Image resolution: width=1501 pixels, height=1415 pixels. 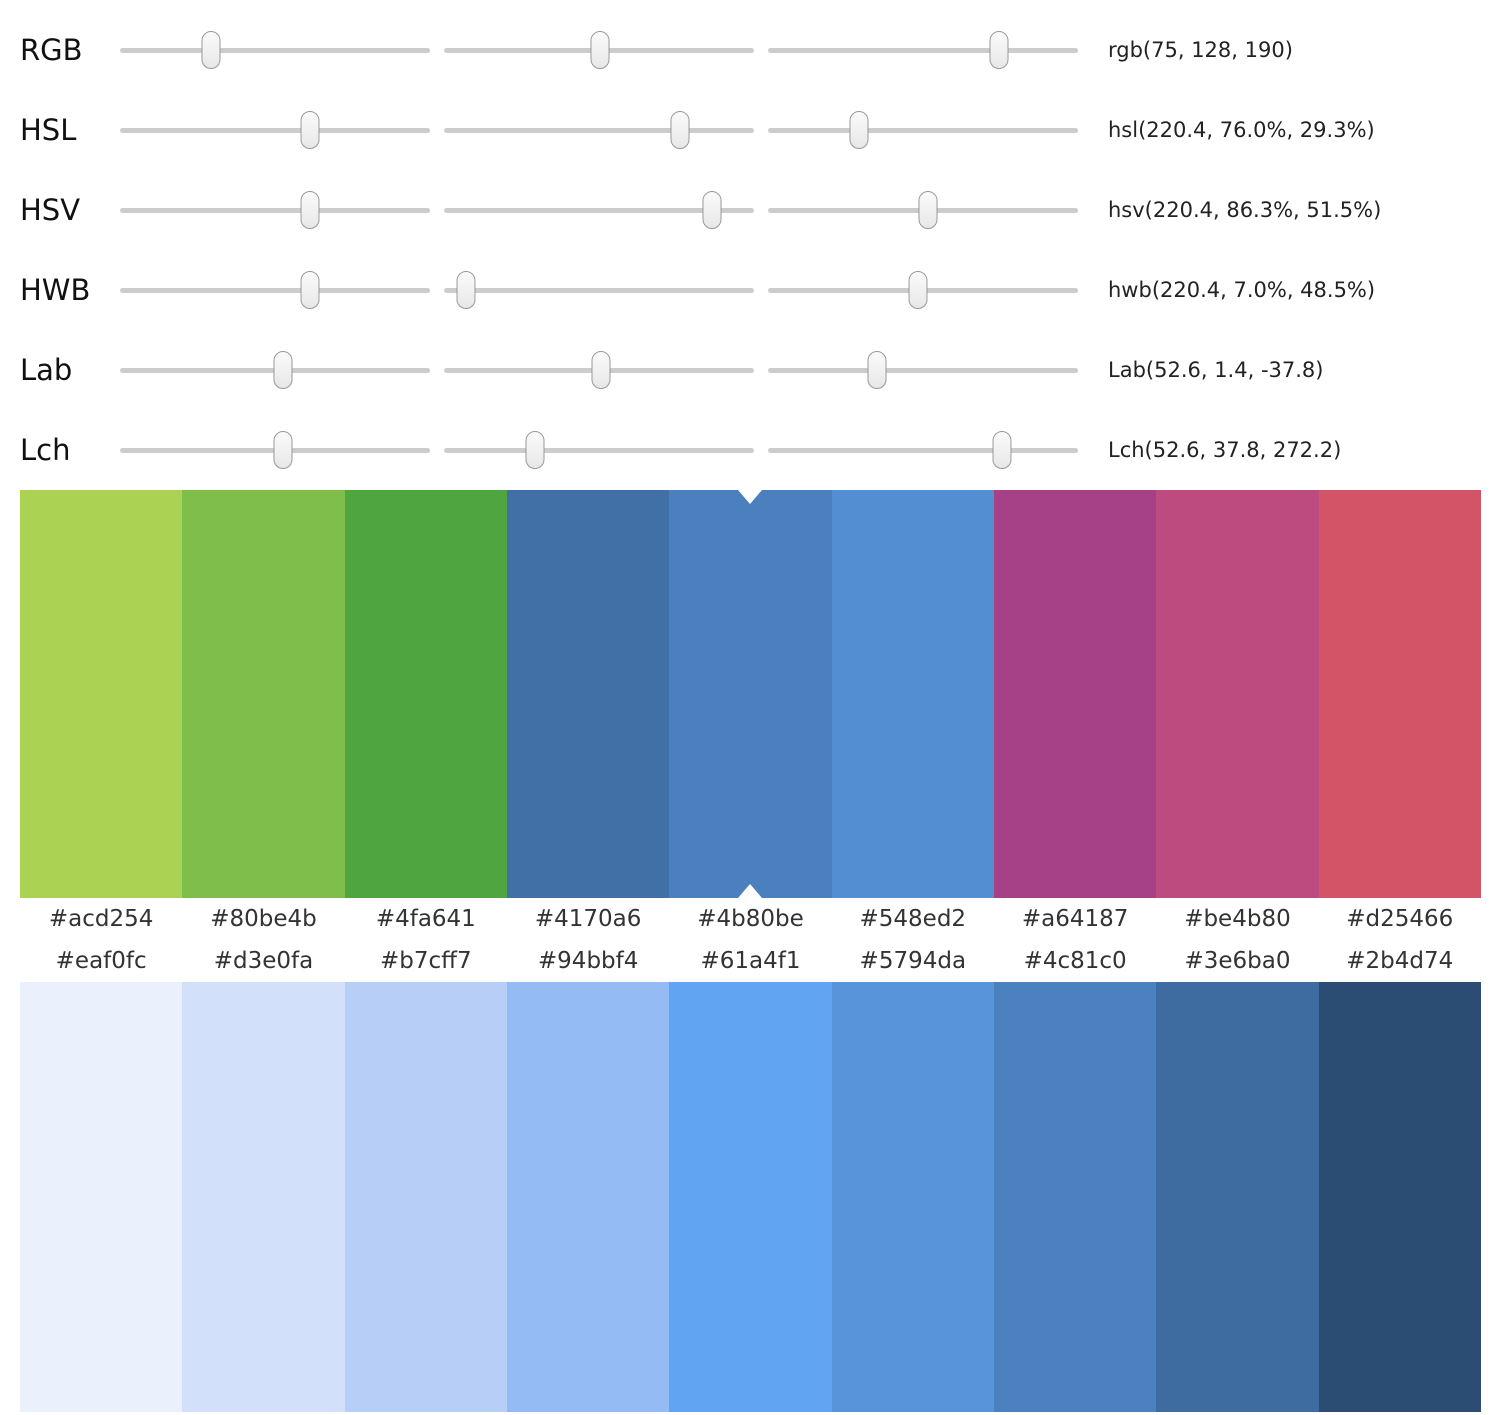 What do you see at coordinates (263, 961) in the screenshot?
I see `hex-label: #d3e0fa` at bounding box center [263, 961].